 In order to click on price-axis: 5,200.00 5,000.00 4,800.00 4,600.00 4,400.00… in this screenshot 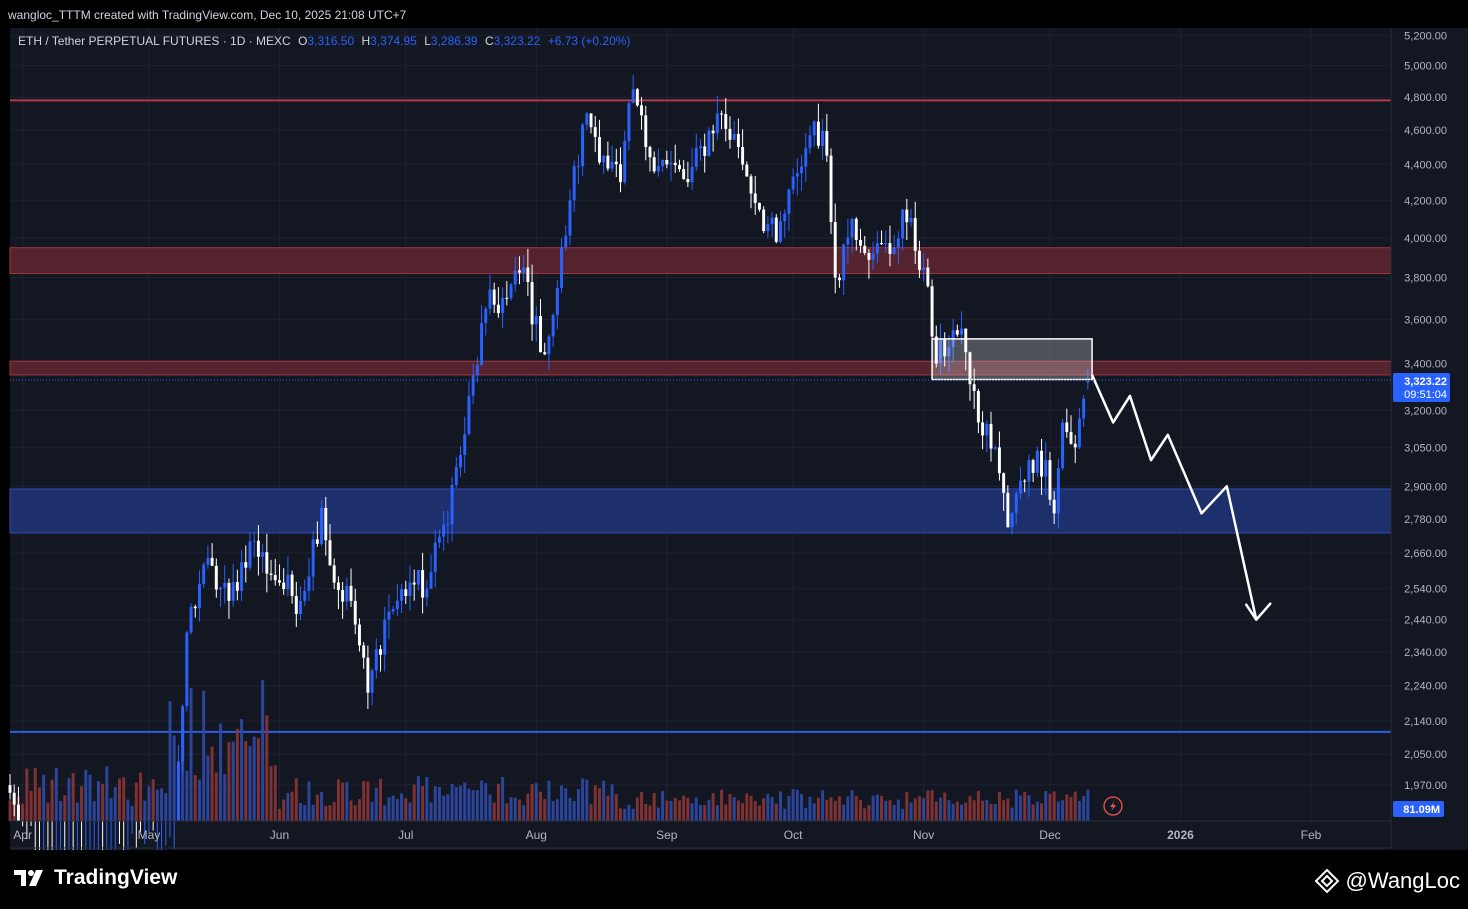, I will do `click(1425, 411)`.